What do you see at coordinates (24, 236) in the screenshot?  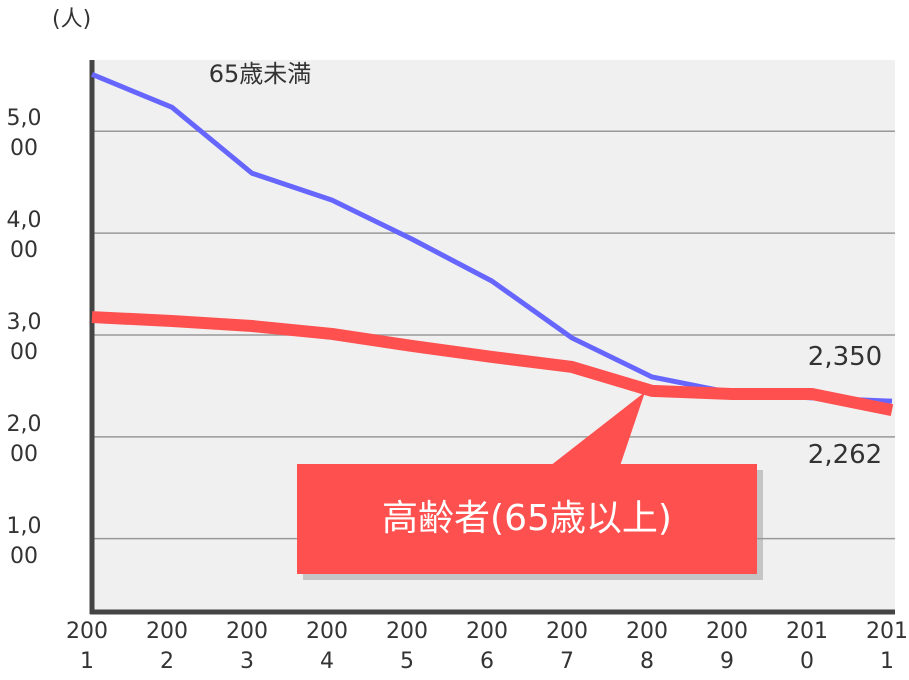 I see `y-tick-label: 4,000` at bounding box center [24, 236].